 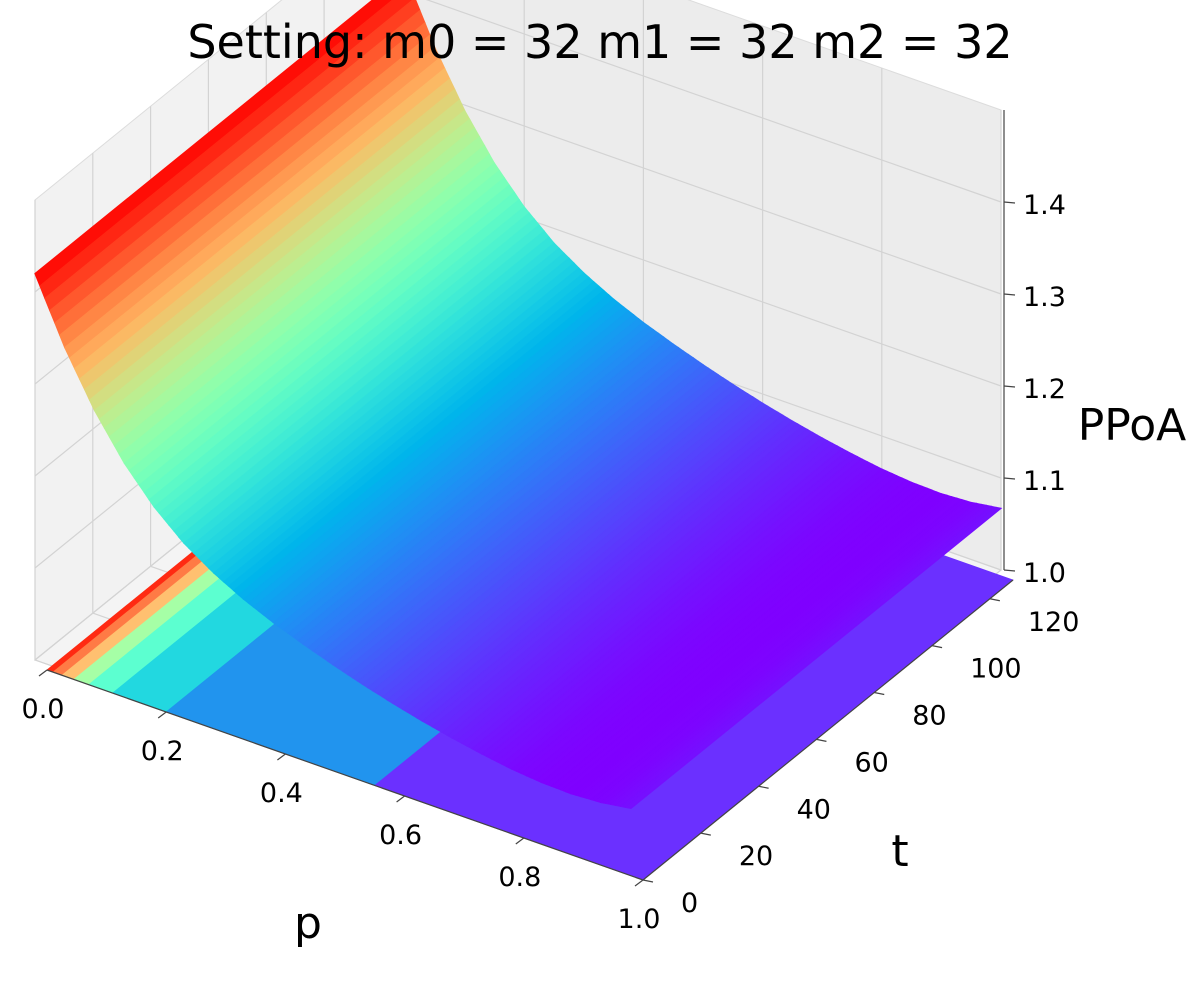 What do you see at coordinates (1044, 481) in the screenshot?
I see `z-tick-label: 1.1` at bounding box center [1044, 481].